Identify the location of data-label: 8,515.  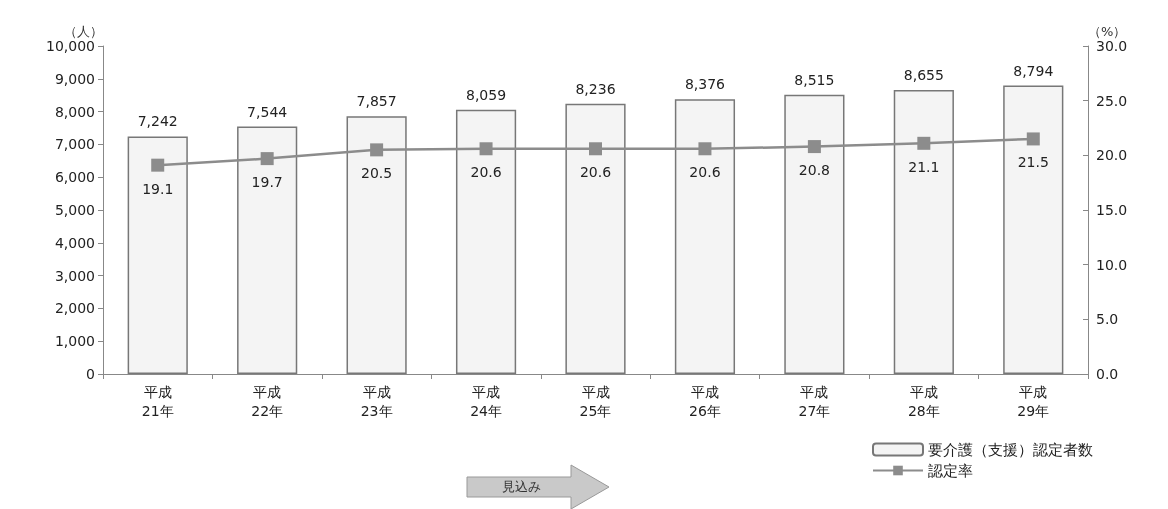
(814, 79).